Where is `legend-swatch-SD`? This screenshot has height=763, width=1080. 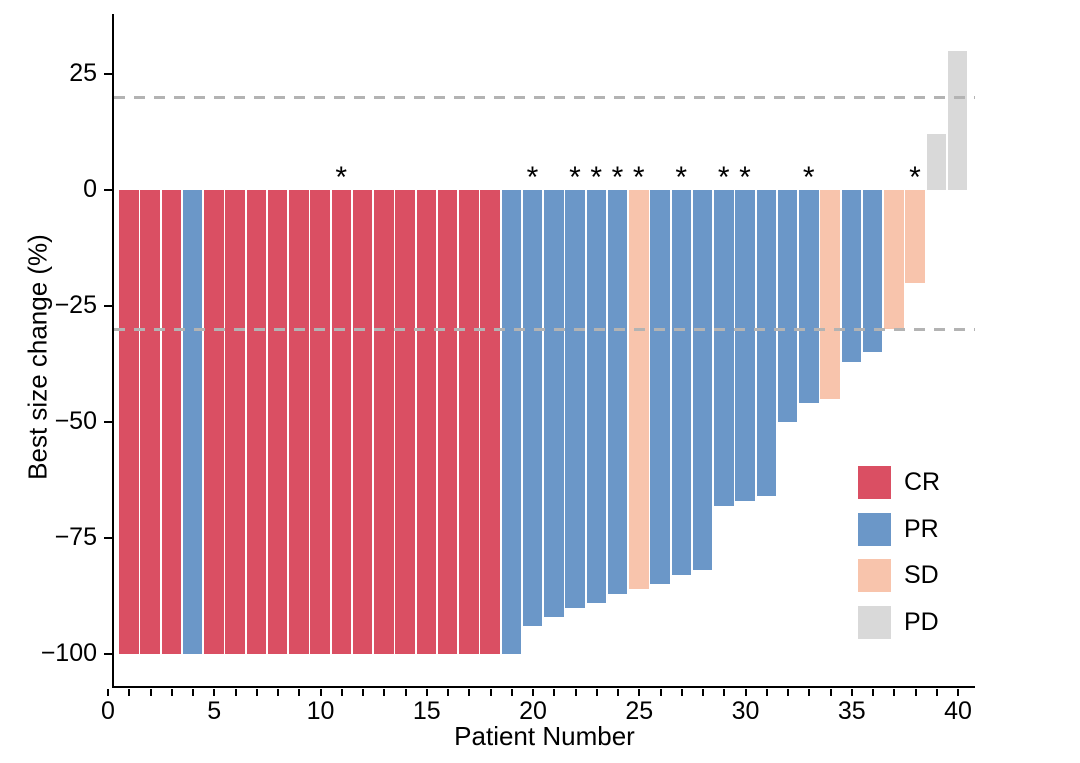 legend-swatch-SD is located at coordinates (874, 575).